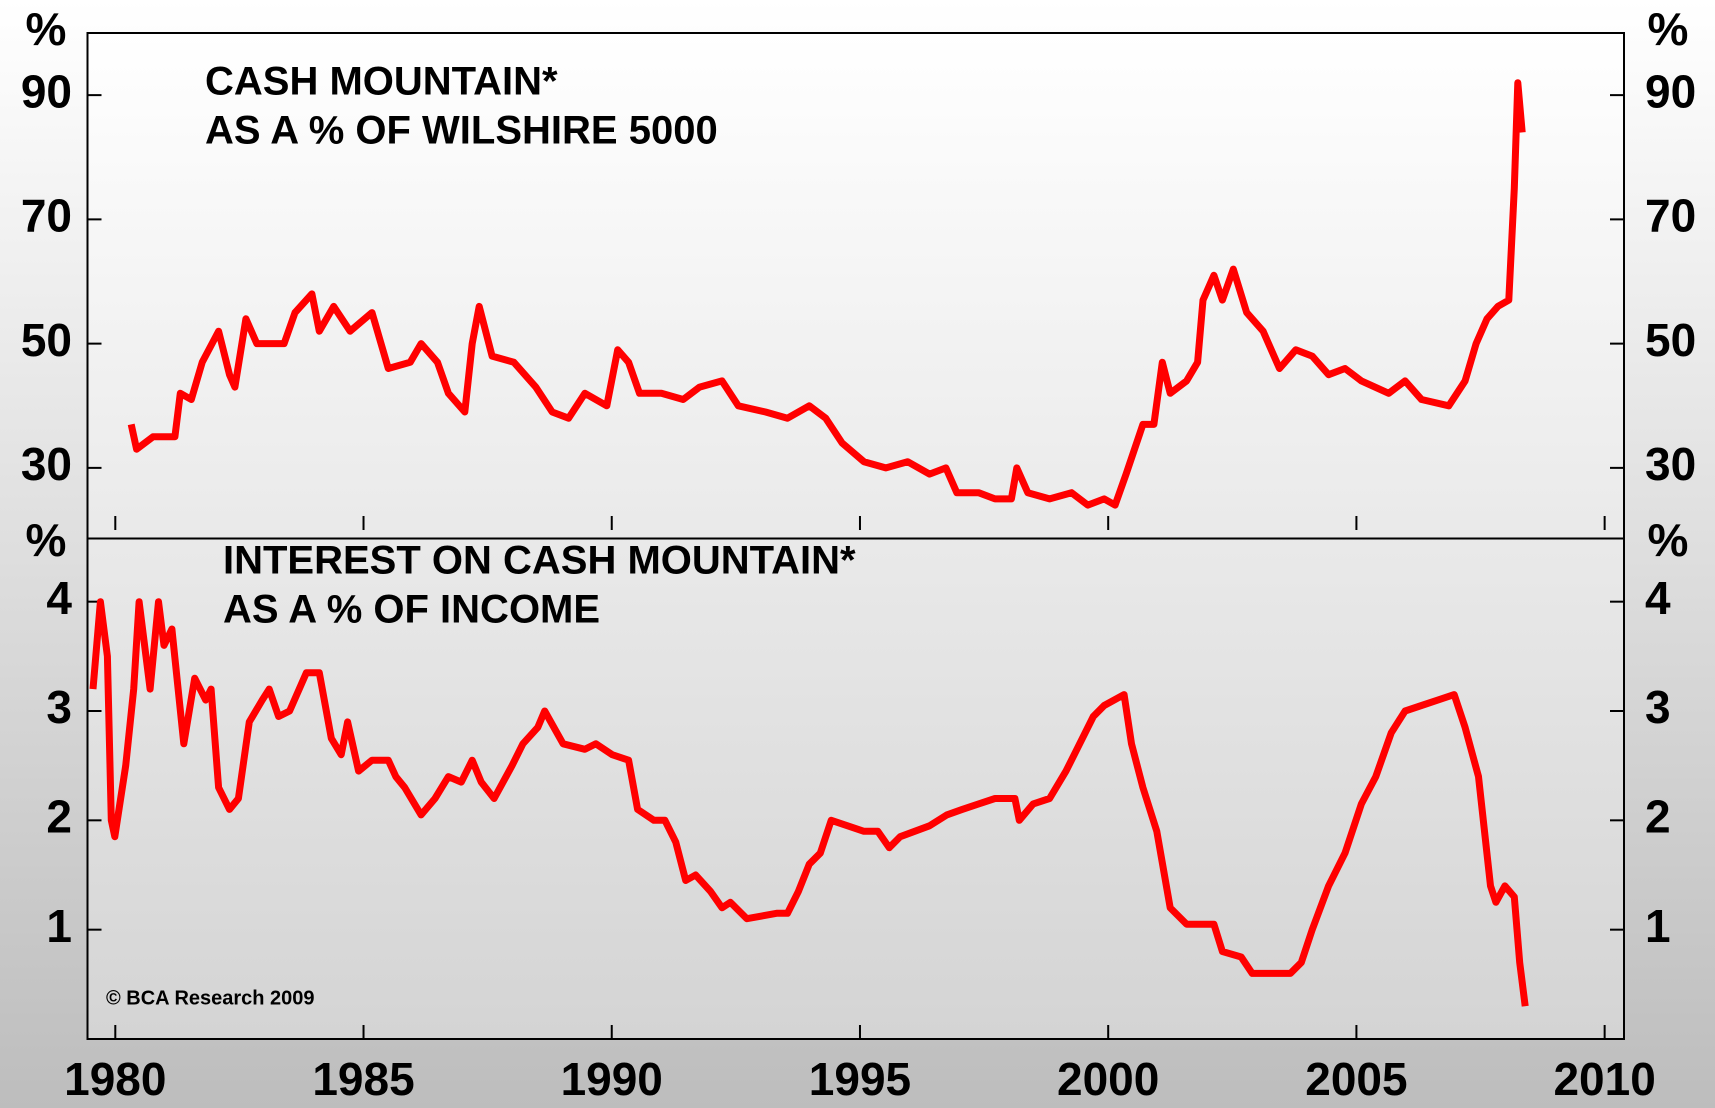 The width and height of the screenshot is (1715, 1108). What do you see at coordinates (1658, 598) in the screenshot?
I see `y2-tick-label: 4` at bounding box center [1658, 598].